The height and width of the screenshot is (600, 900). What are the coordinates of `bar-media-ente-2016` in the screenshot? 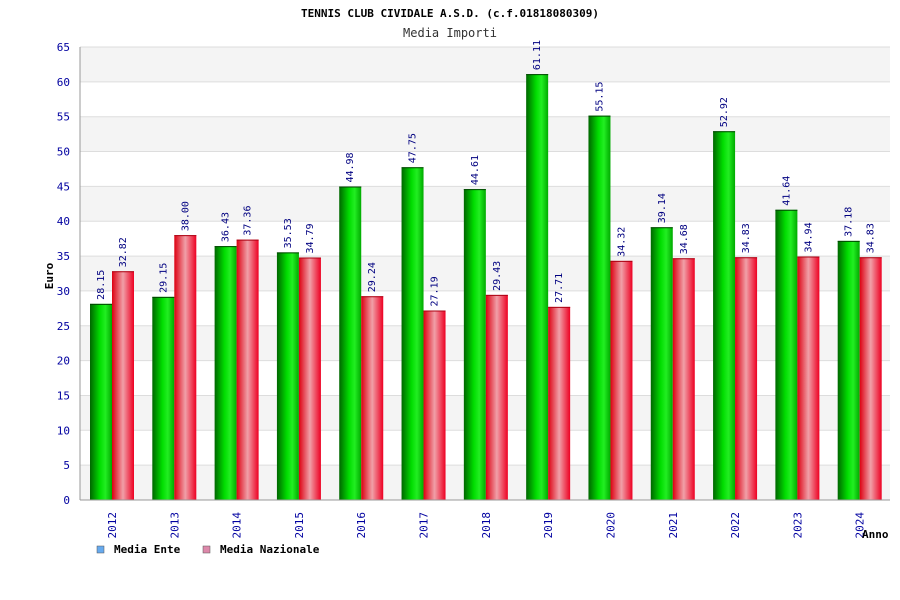 It's located at (350, 343).